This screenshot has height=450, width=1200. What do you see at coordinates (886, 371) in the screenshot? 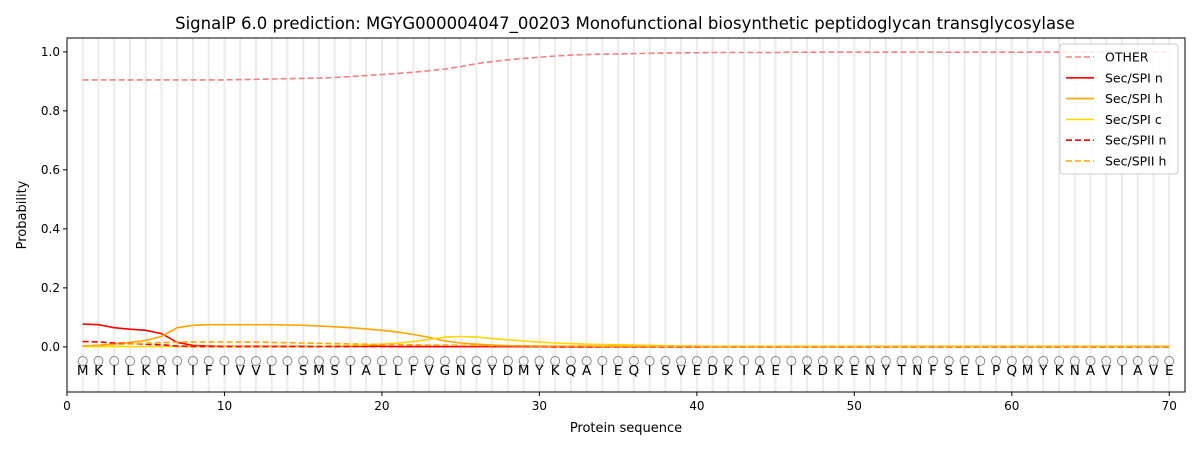
I see `residue-label: Y` at bounding box center [886, 371].